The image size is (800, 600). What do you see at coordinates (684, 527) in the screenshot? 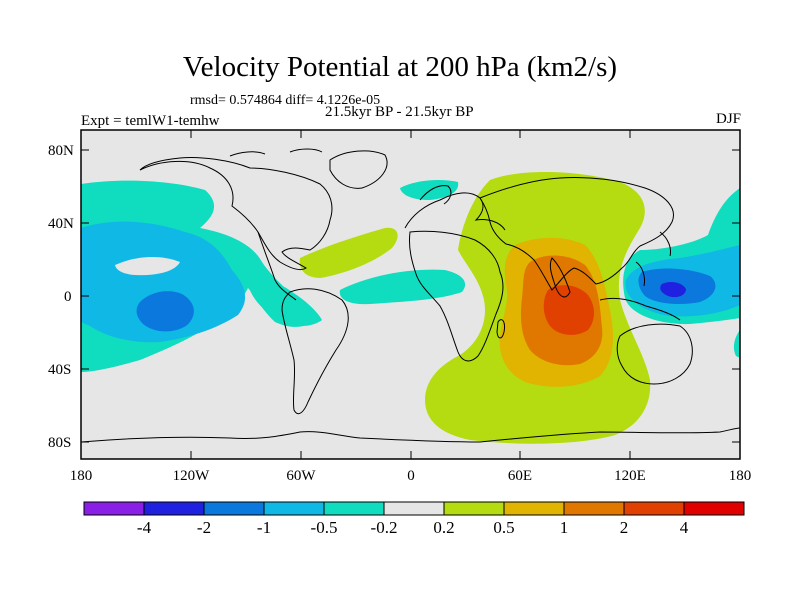
I see `colorbar-label-10: 4` at bounding box center [684, 527].